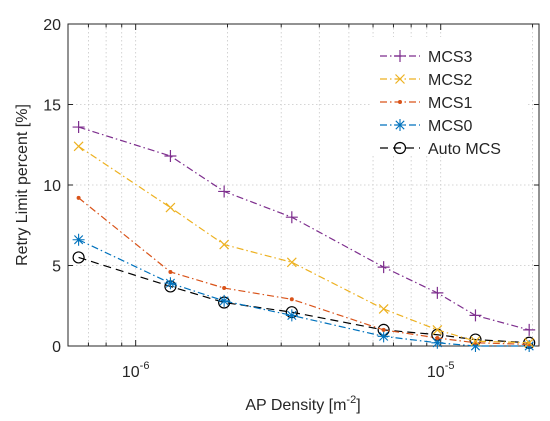 Image resolution: width=550 pixels, height=421 pixels. What do you see at coordinates (358, 405) in the screenshot?
I see `x-axis-title-suffix: ]` at bounding box center [358, 405].